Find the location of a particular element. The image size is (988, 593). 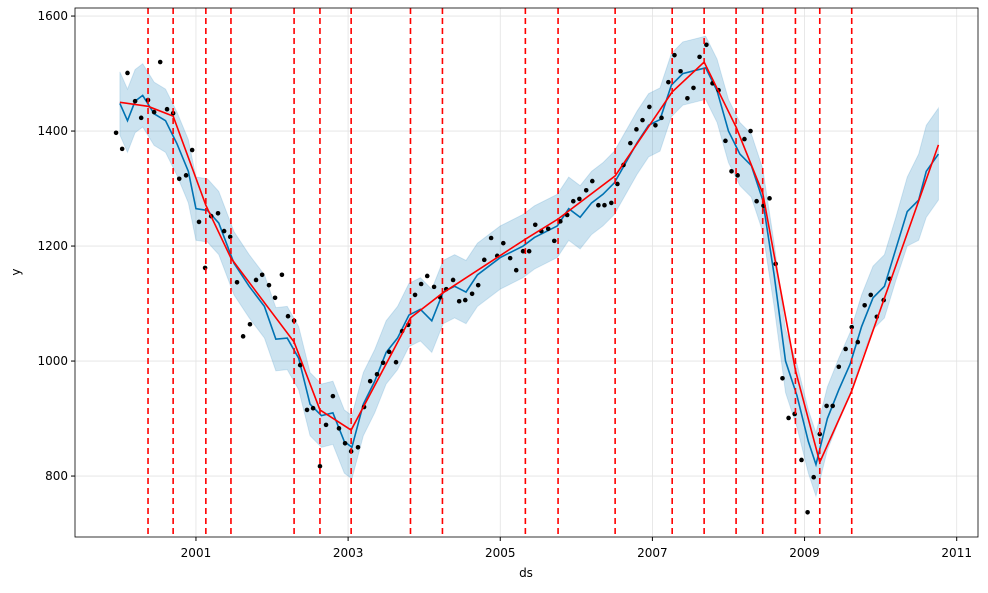

y-tick-label: 800 is located at coordinates (56, 476).